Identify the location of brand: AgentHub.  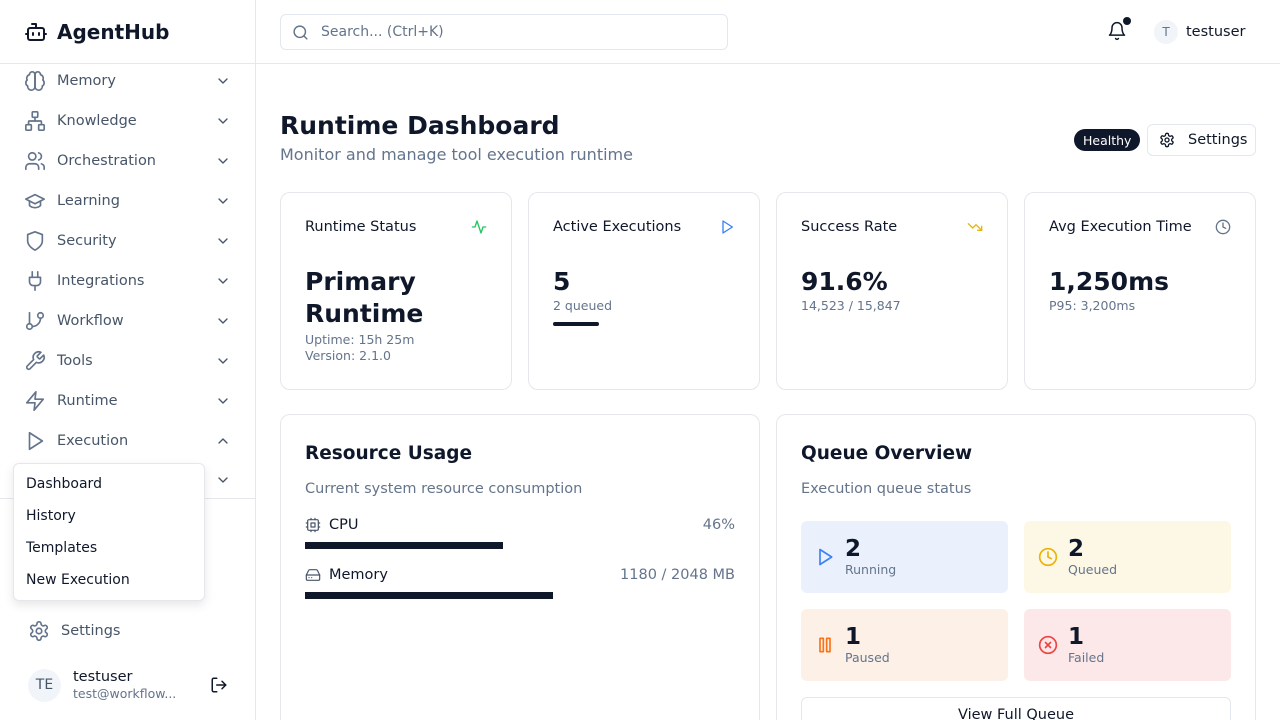
(127, 32).